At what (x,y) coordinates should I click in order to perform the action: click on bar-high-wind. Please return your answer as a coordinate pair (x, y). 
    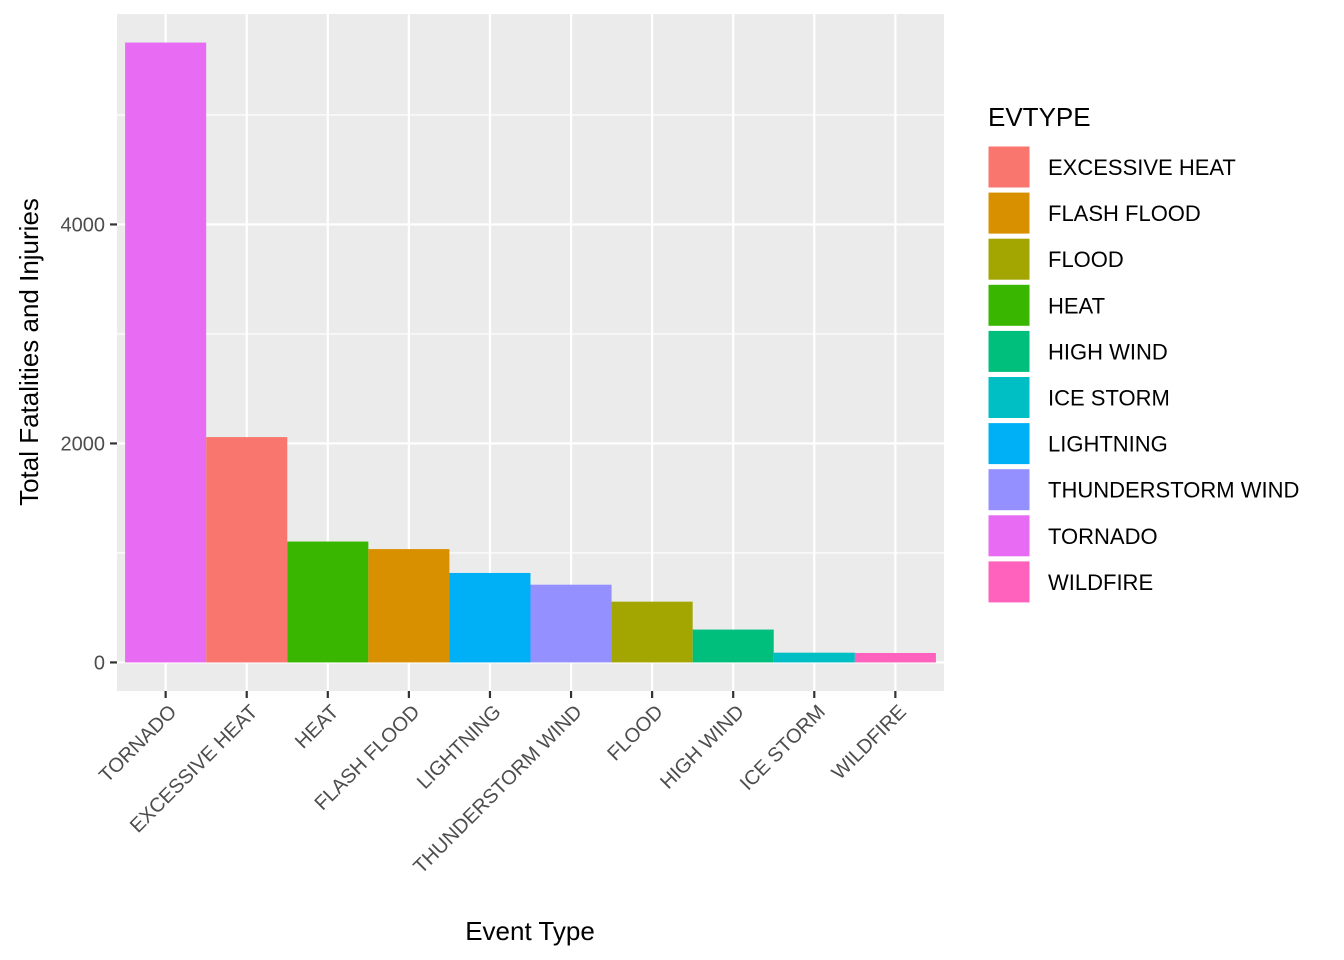
    Looking at the image, I should click on (733, 646).